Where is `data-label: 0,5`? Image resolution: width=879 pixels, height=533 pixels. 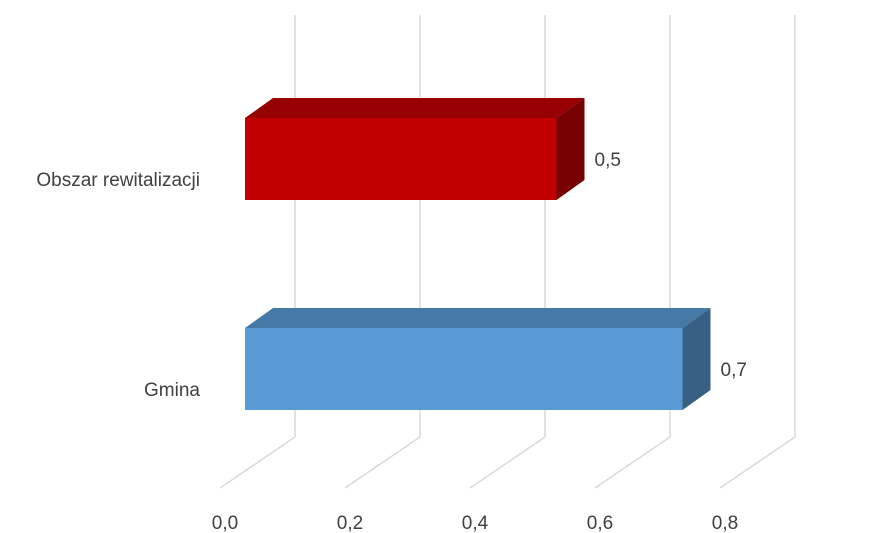 data-label: 0,5 is located at coordinates (608, 160).